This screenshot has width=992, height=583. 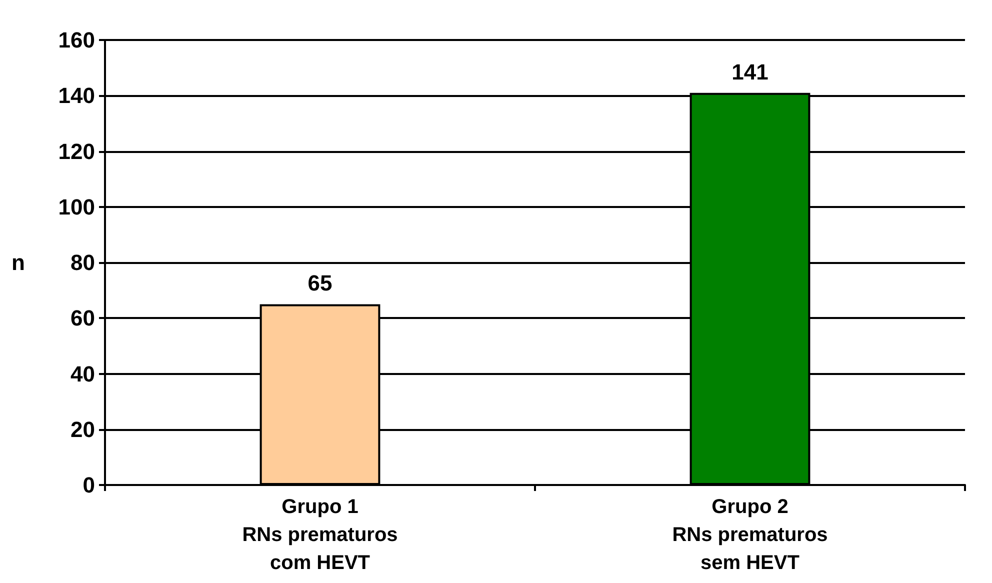 What do you see at coordinates (76, 151) in the screenshot?
I see `y-tick-label: 120` at bounding box center [76, 151].